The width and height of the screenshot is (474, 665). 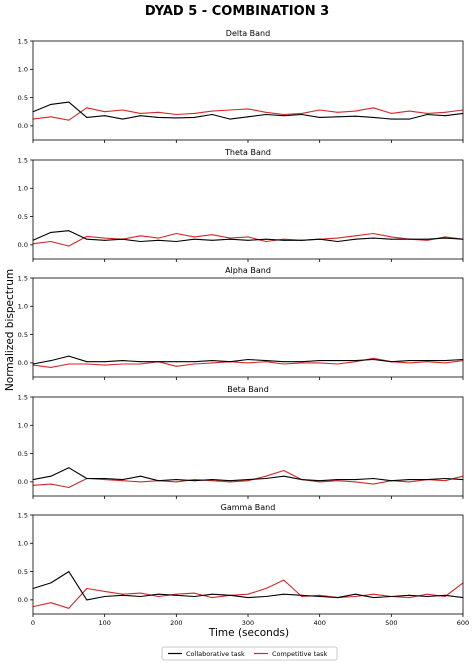 I want to click on x-tick-label: 100, so click(x=104, y=623).